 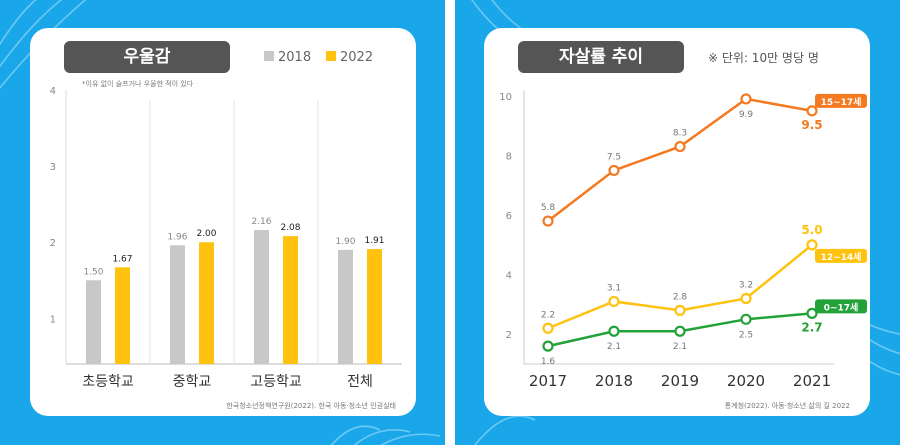 I want to click on series-tag-label: 0~17세, so click(x=841, y=307).